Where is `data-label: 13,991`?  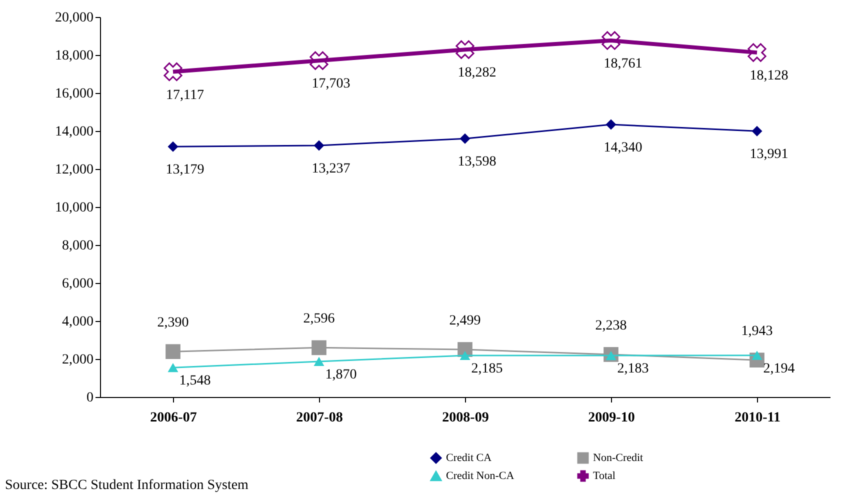 data-label: 13,991 is located at coordinates (769, 154).